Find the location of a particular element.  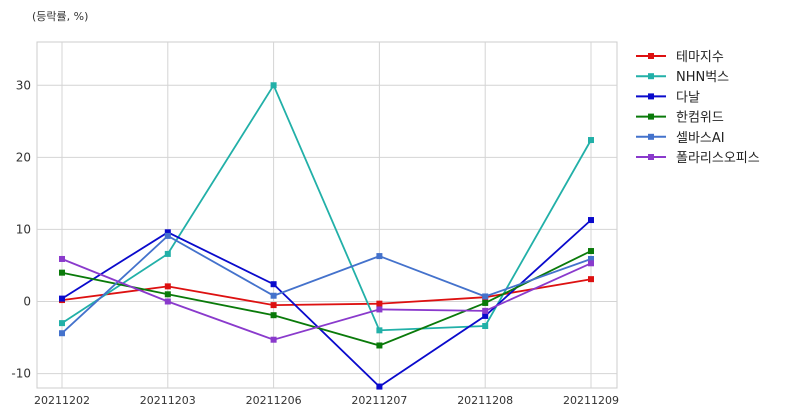

legend-item: 테마지수 is located at coordinates (680, 57).